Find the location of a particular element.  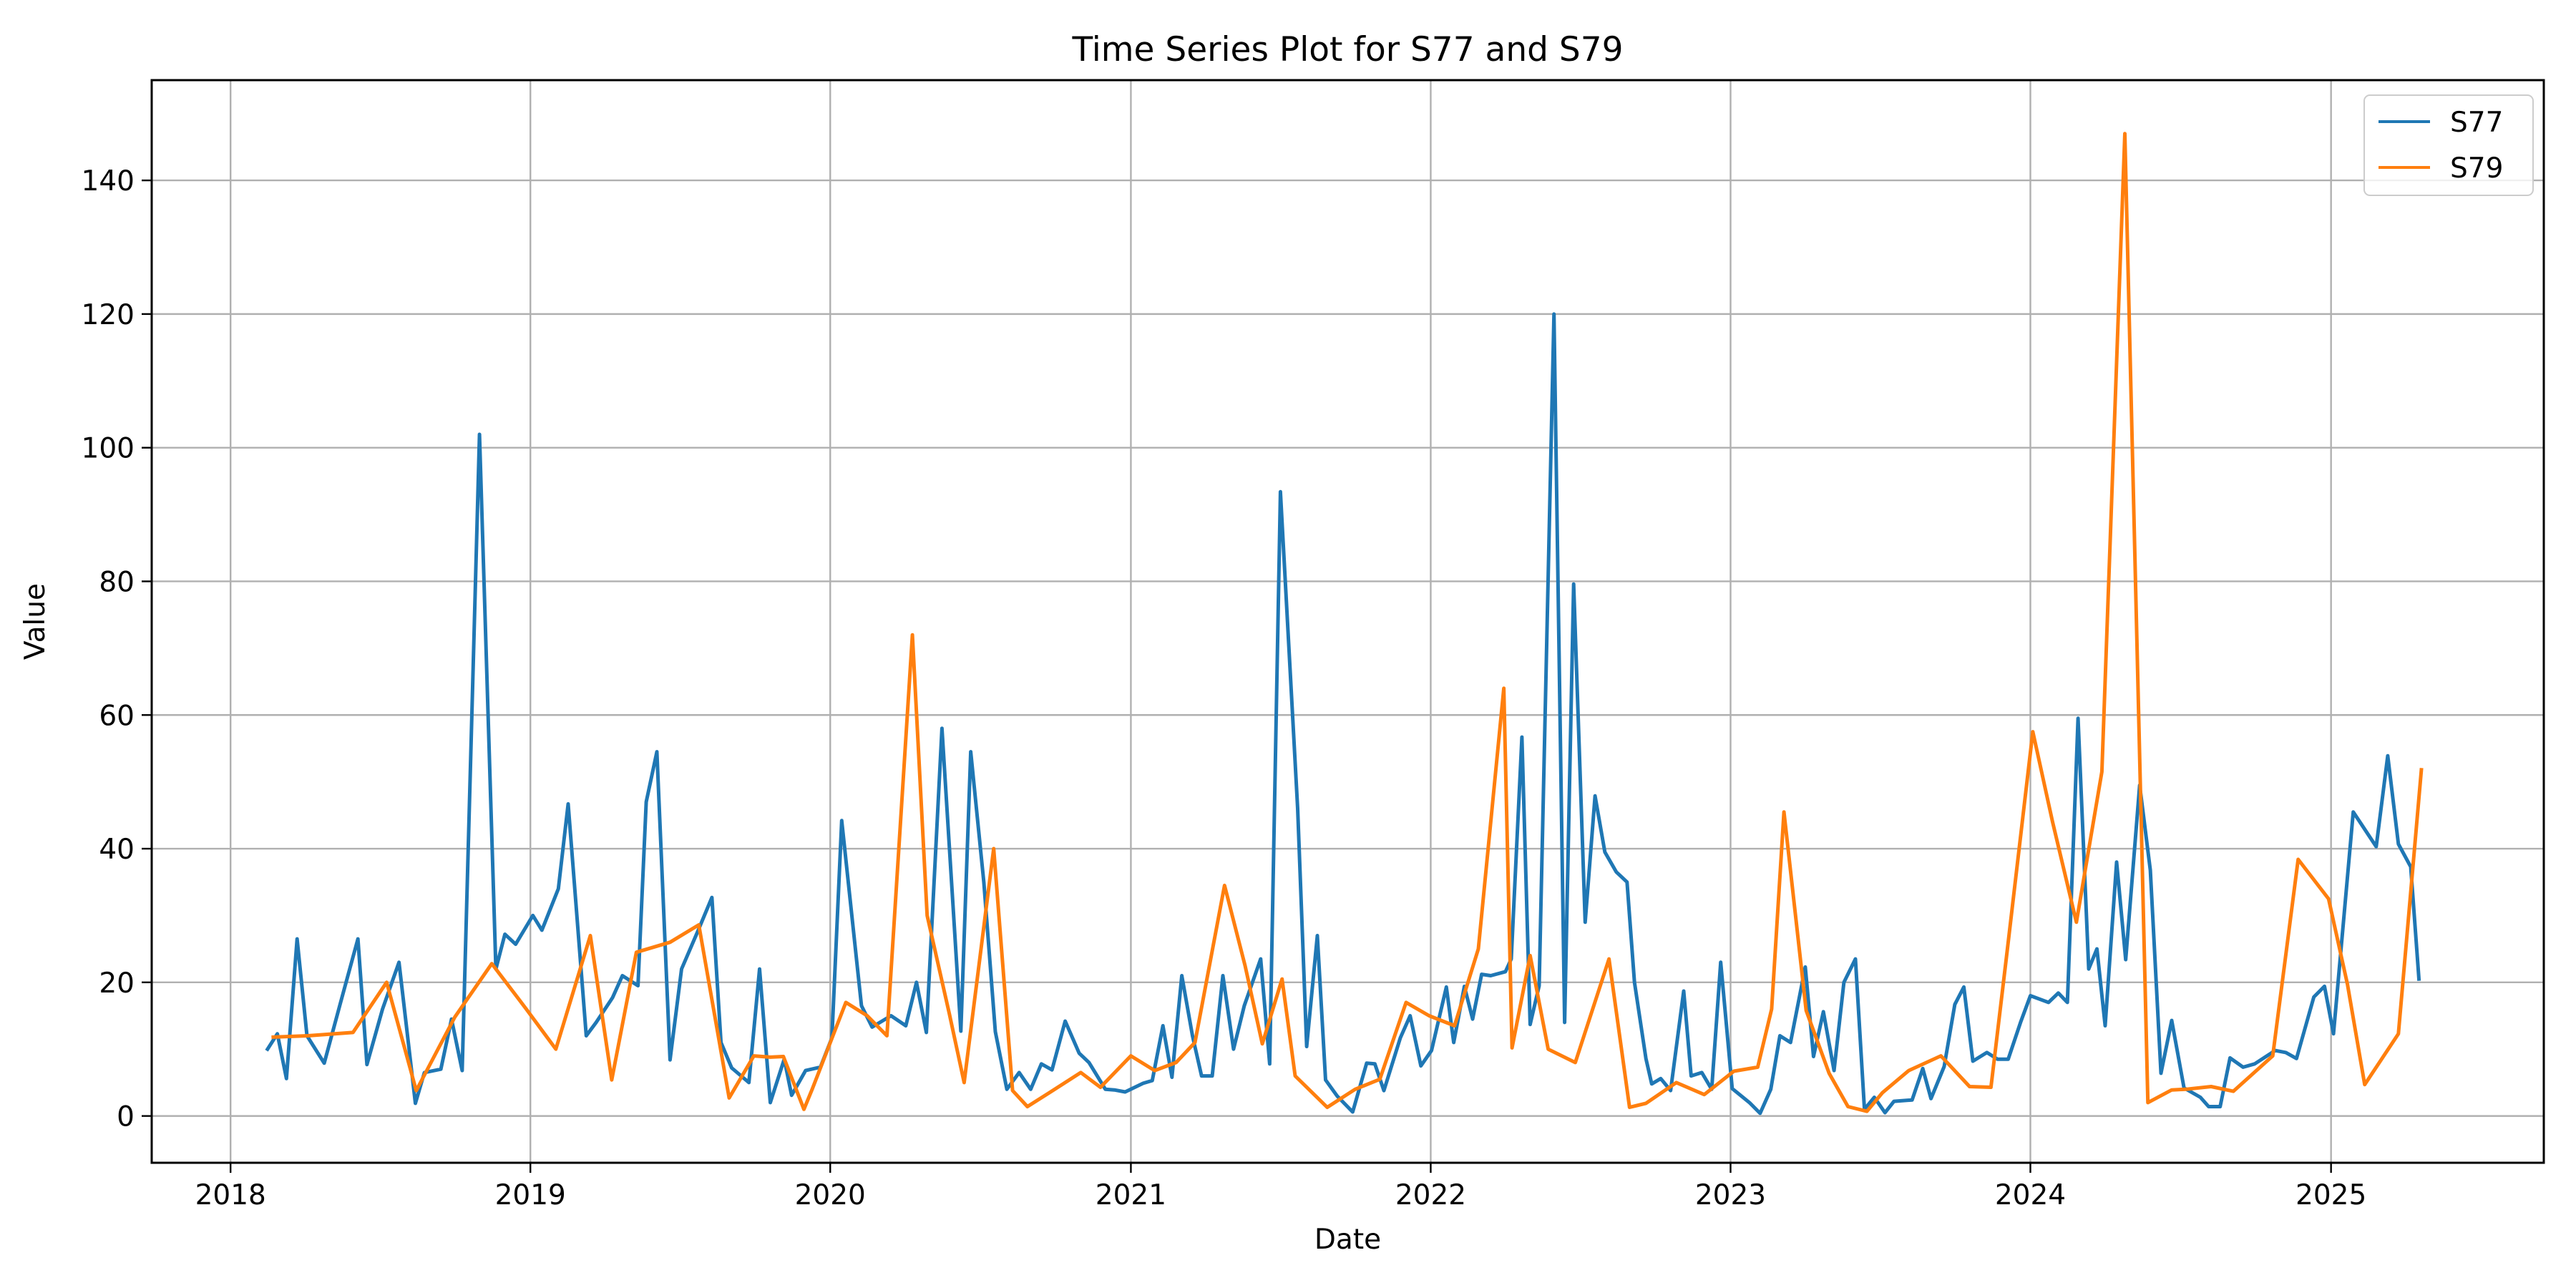

x-tick-label: 2020 is located at coordinates (830, 1195).